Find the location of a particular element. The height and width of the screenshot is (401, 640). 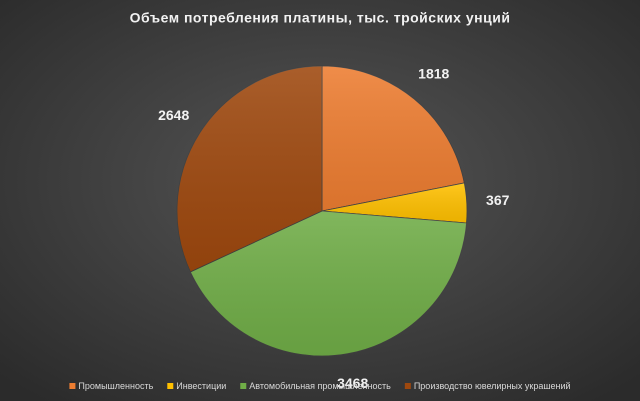

data-label: 367 is located at coordinates (498, 200).